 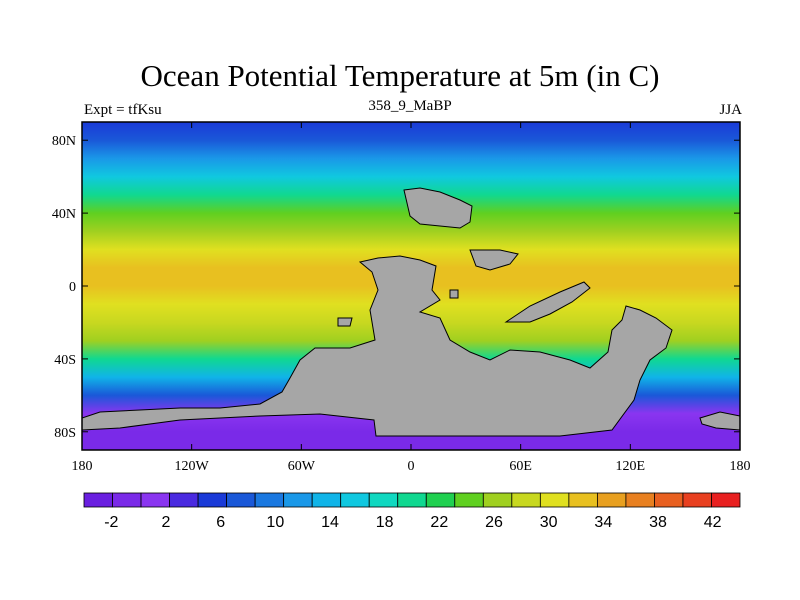 I want to click on y-tick-label: 0, so click(x=72, y=287).